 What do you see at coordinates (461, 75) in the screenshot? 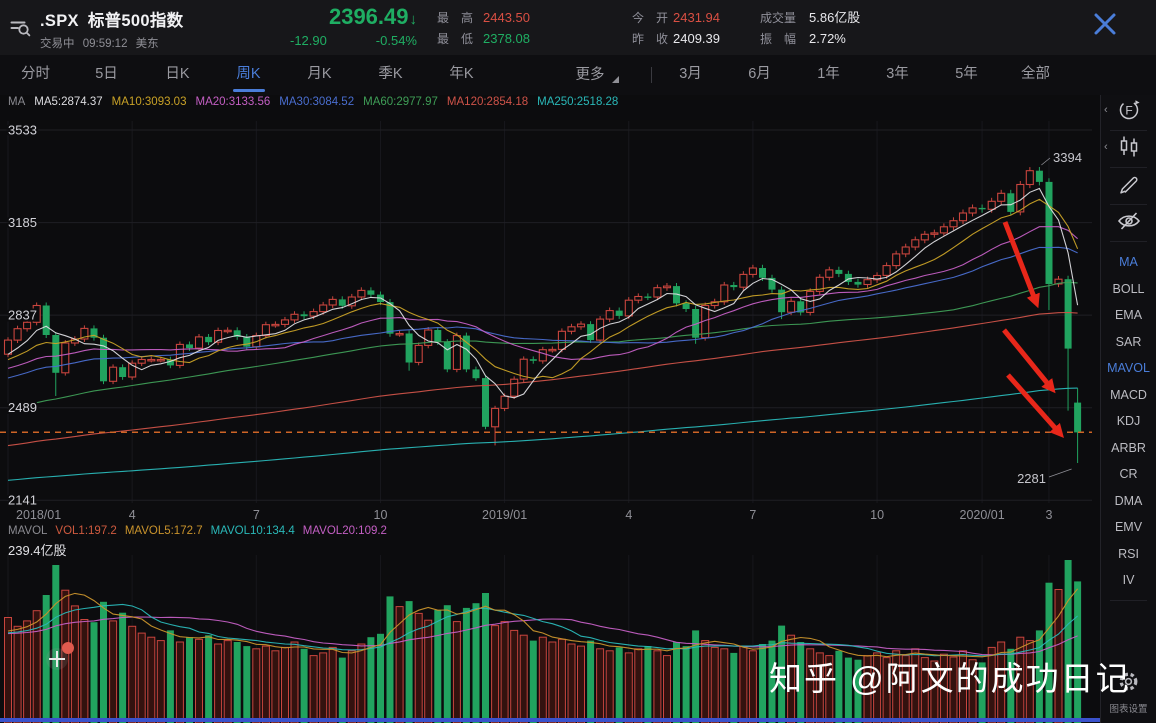
I see `tab-年K: 年K` at bounding box center [461, 75].